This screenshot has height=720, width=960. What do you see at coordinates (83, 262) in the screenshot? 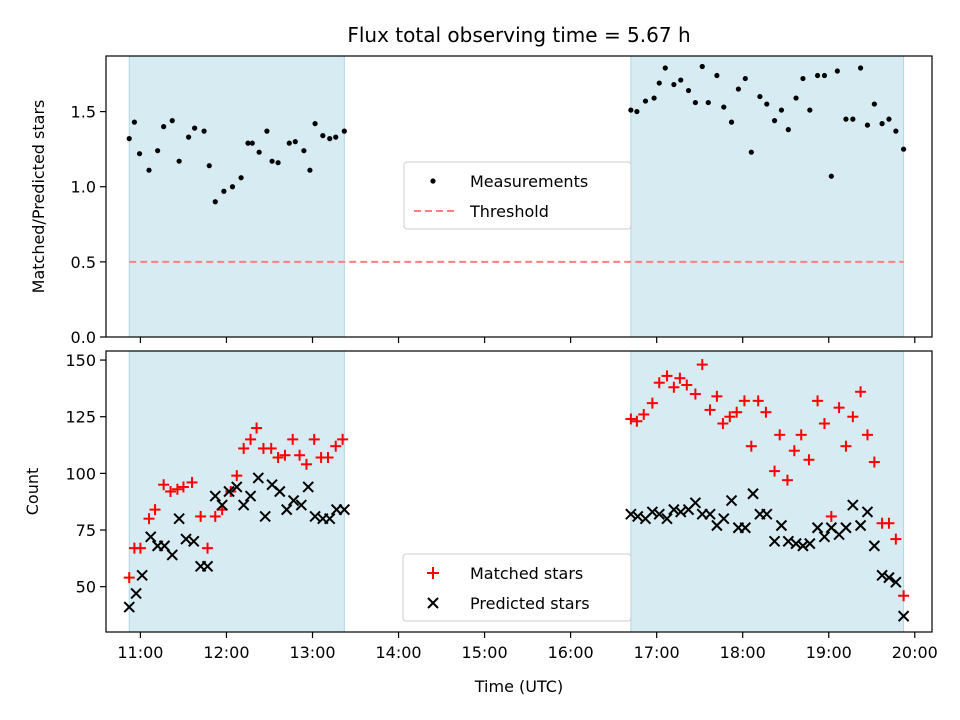
I see `y-tick-label: 0.5` at bounding box center [83, 262].